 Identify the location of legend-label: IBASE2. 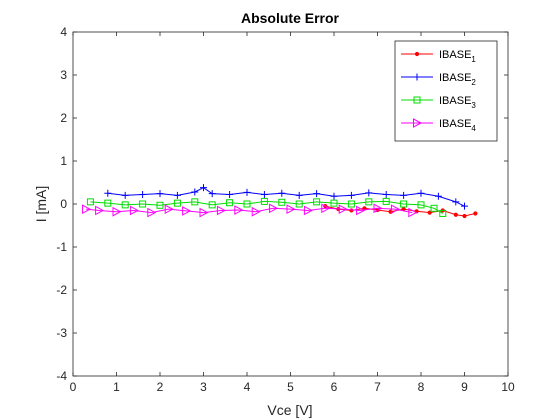
(457, 79).